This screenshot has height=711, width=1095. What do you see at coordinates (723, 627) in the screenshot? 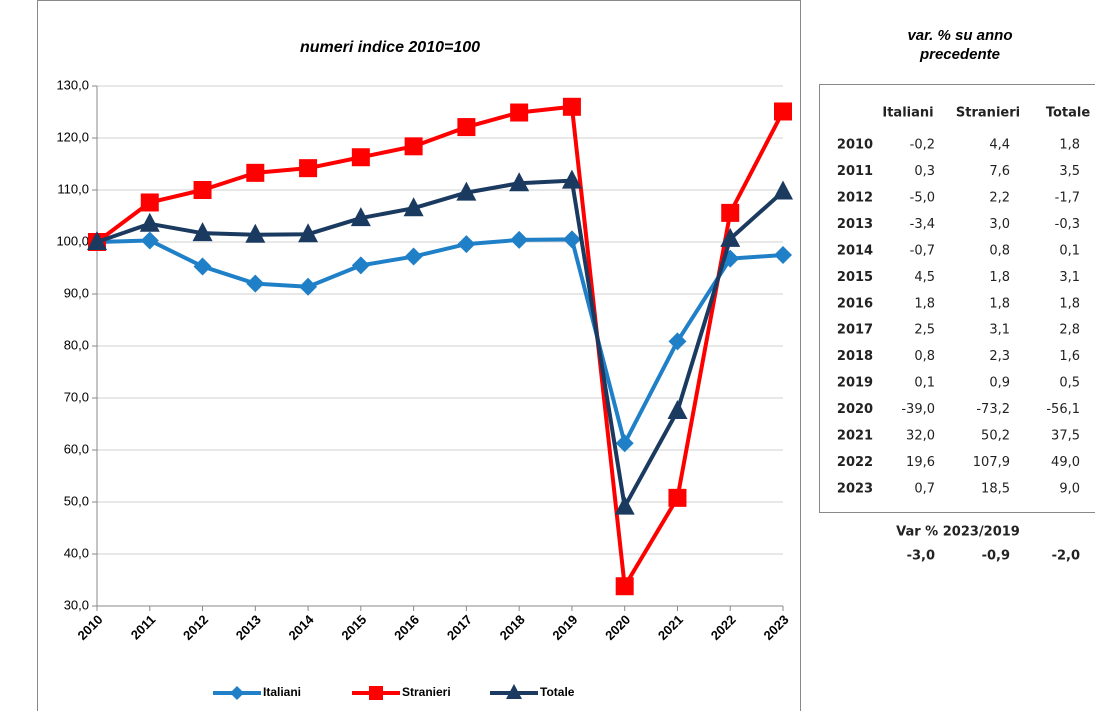
I see `x-tick-label: 2022` at bounding box center [723, 627].